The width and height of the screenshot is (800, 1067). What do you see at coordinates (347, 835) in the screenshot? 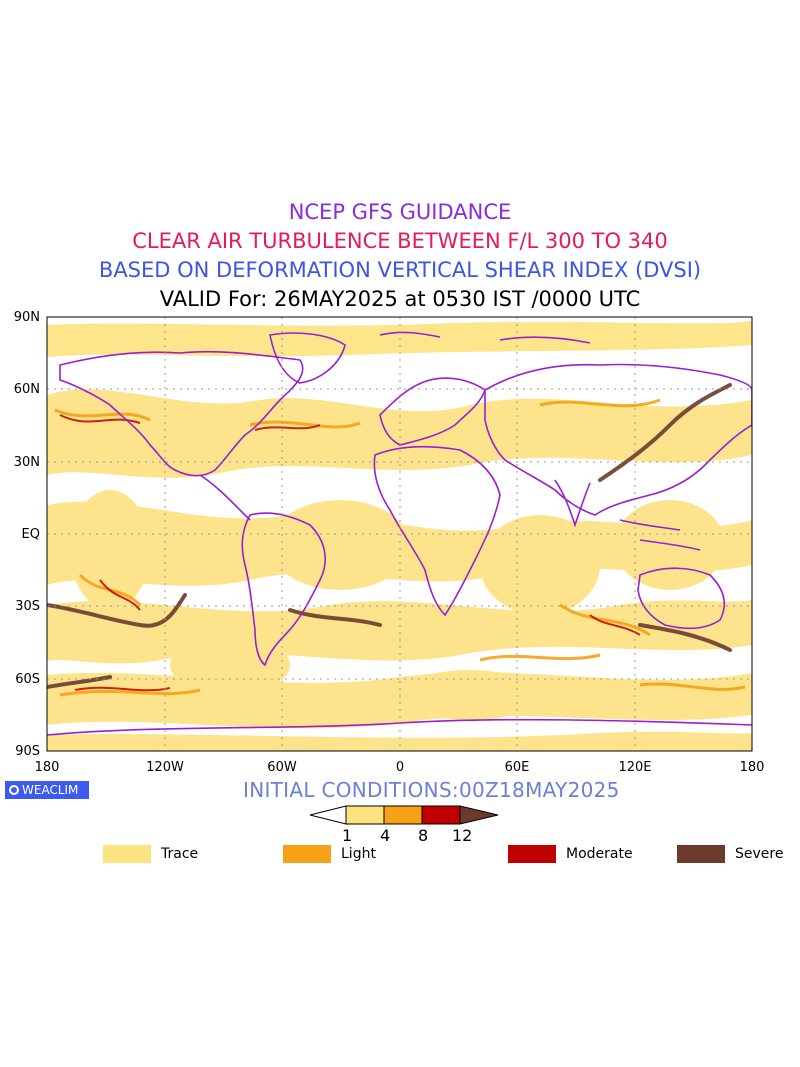
I see `colorbar-tick: 1` at bounding box center [347, 835].